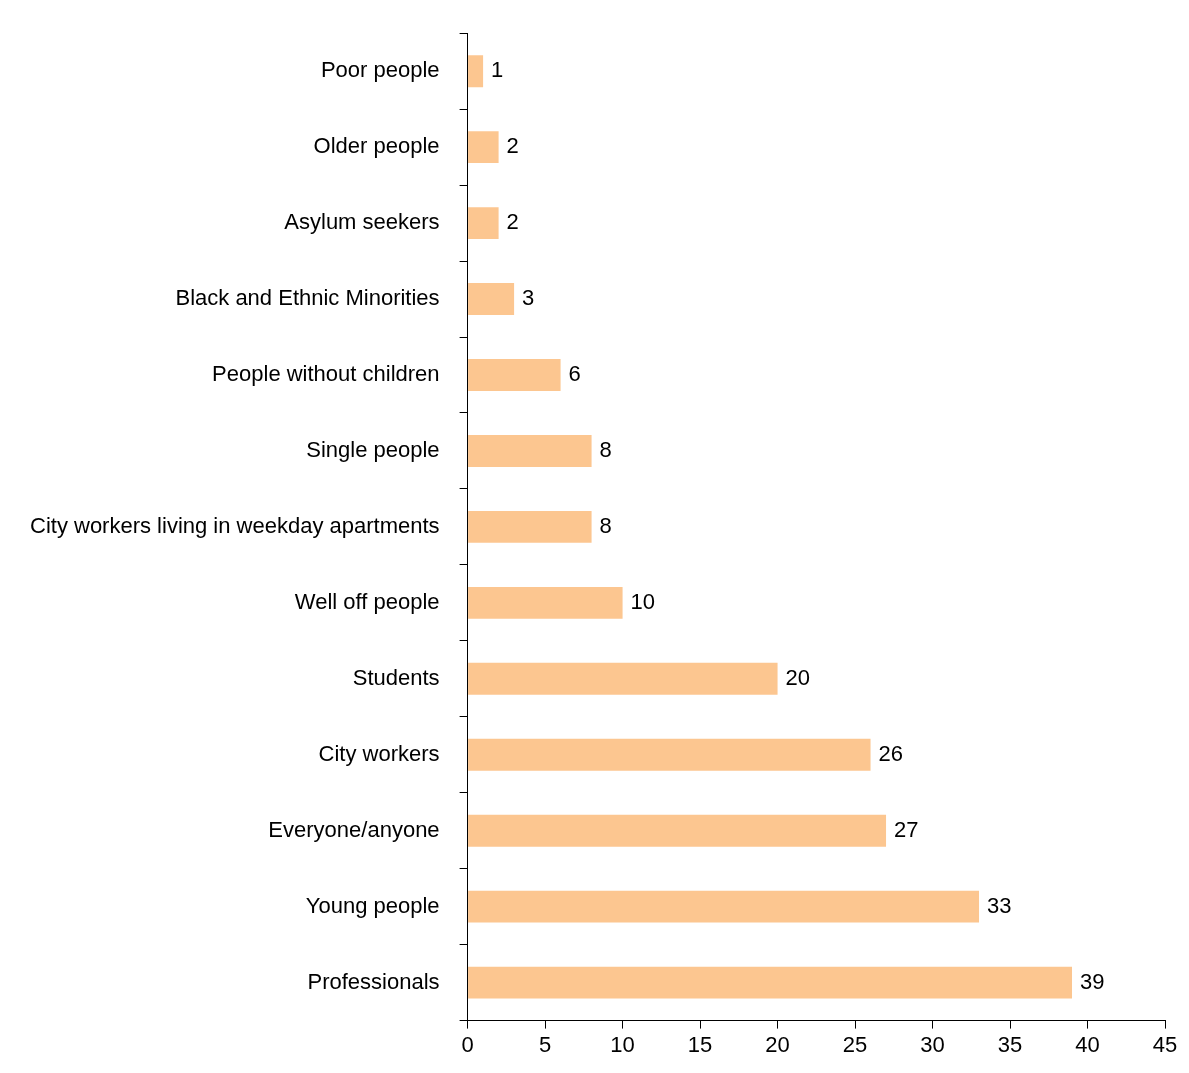 This screenshot has width=1189, height=1073. Describe the element at coordinates (373, 450) in the screenshot. I see `y-tick-label: Single people` at that location.